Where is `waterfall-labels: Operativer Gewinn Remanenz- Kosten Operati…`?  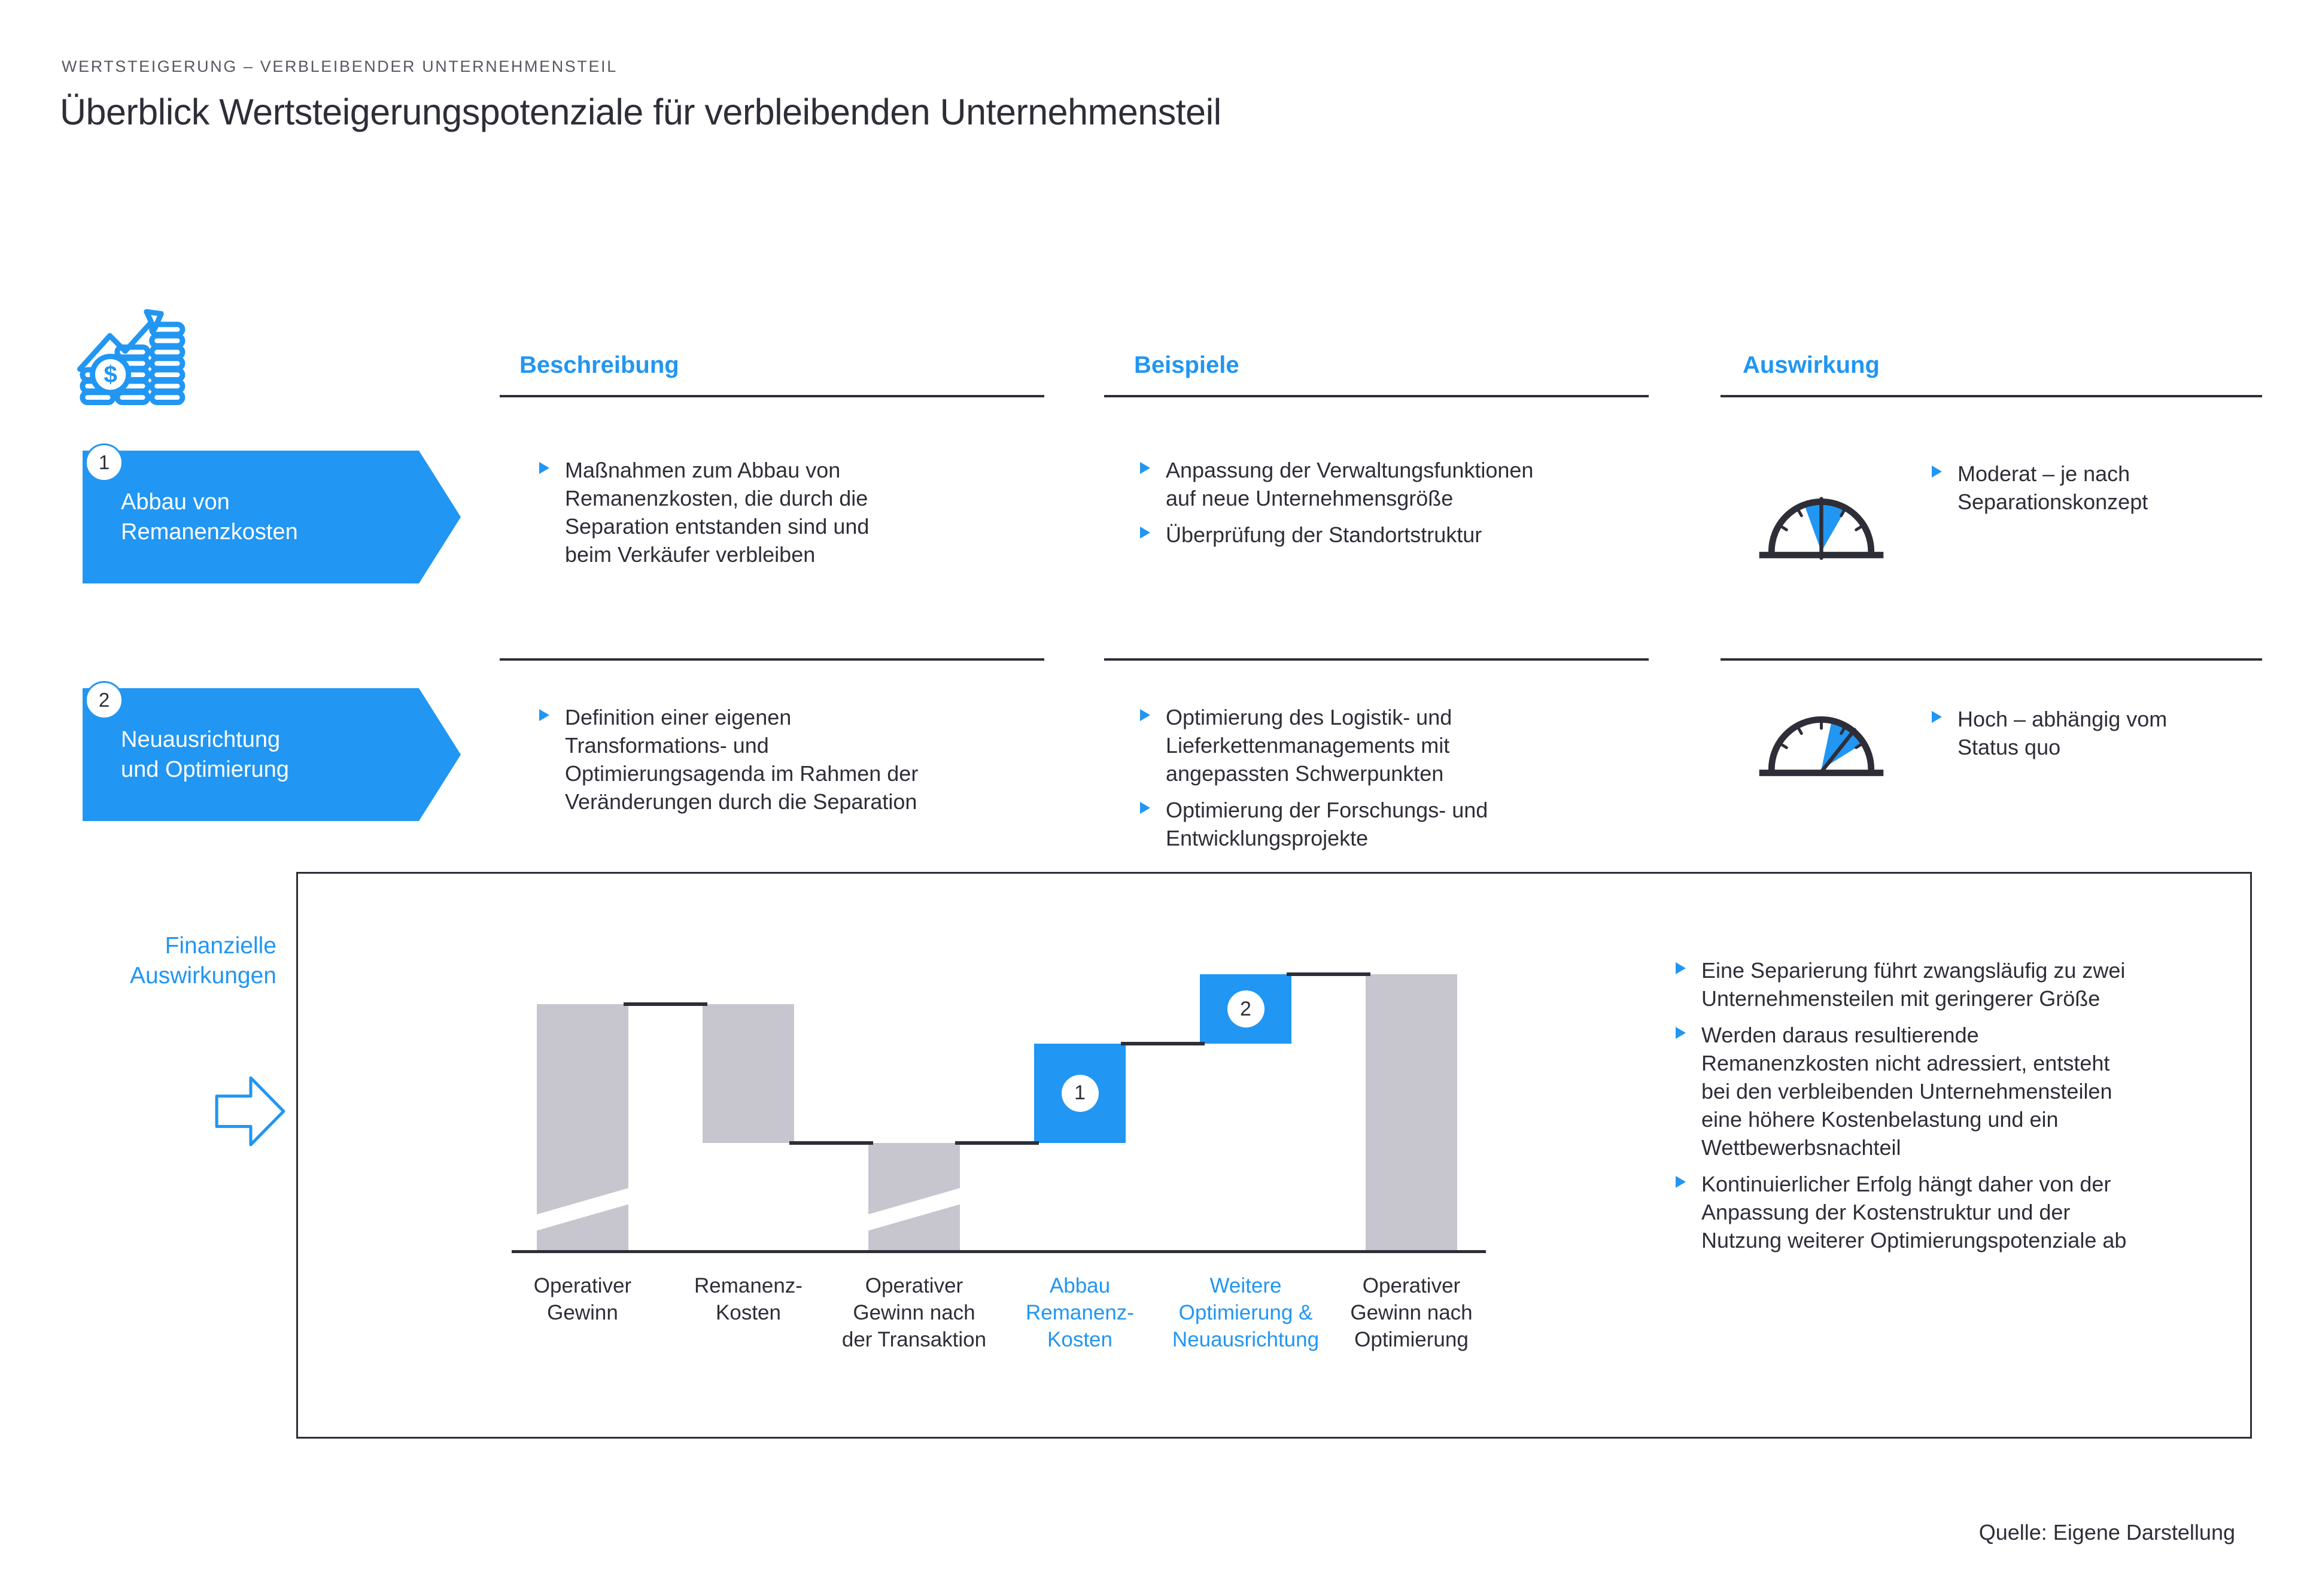 waterfall-labels: Operativer Gewinn Remanenz- Kosten Operati… is located at coordinates (1020, 1323).